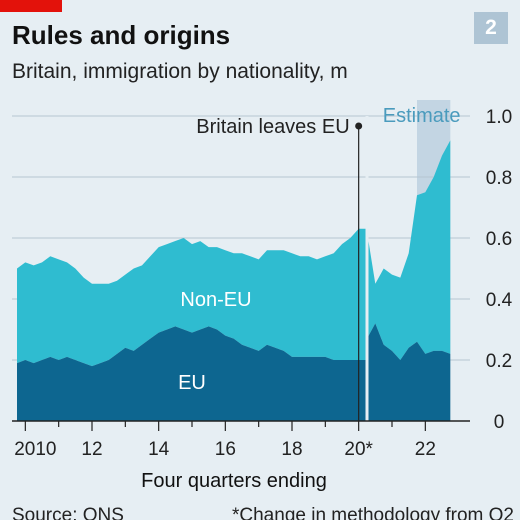 Image resolution: width=520 pixels, height=520 pixels. Describe the element at coordinates (31, 6) in the screenshot. I see `brand-red-tag` at that location.